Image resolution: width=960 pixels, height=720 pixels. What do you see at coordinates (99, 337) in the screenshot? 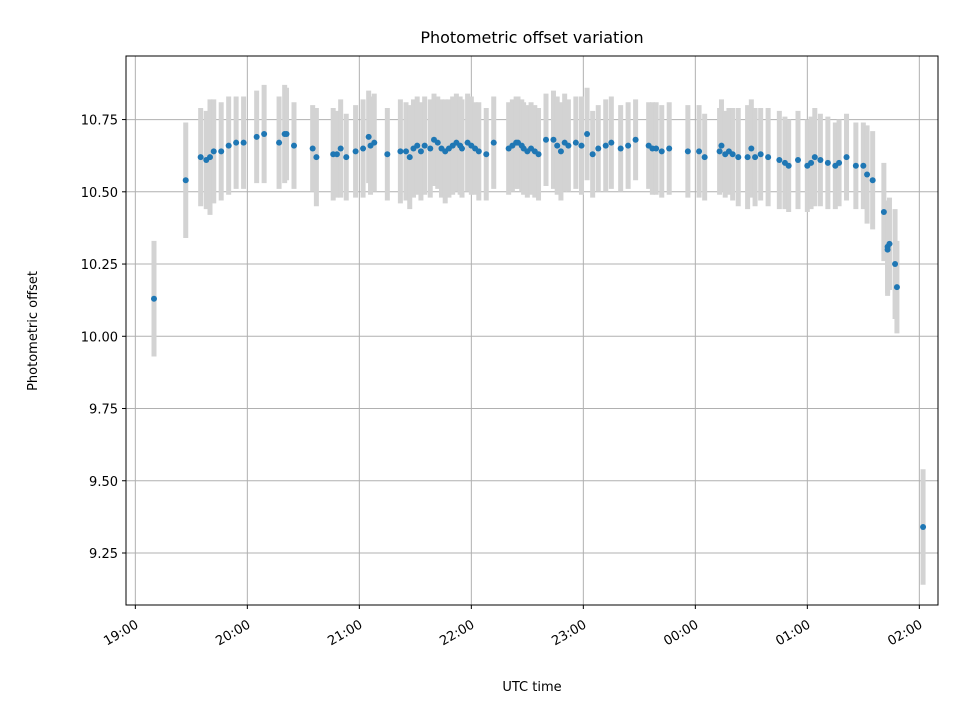
I see `y-tick-label: 10.00` at bounding box center [99, 337].